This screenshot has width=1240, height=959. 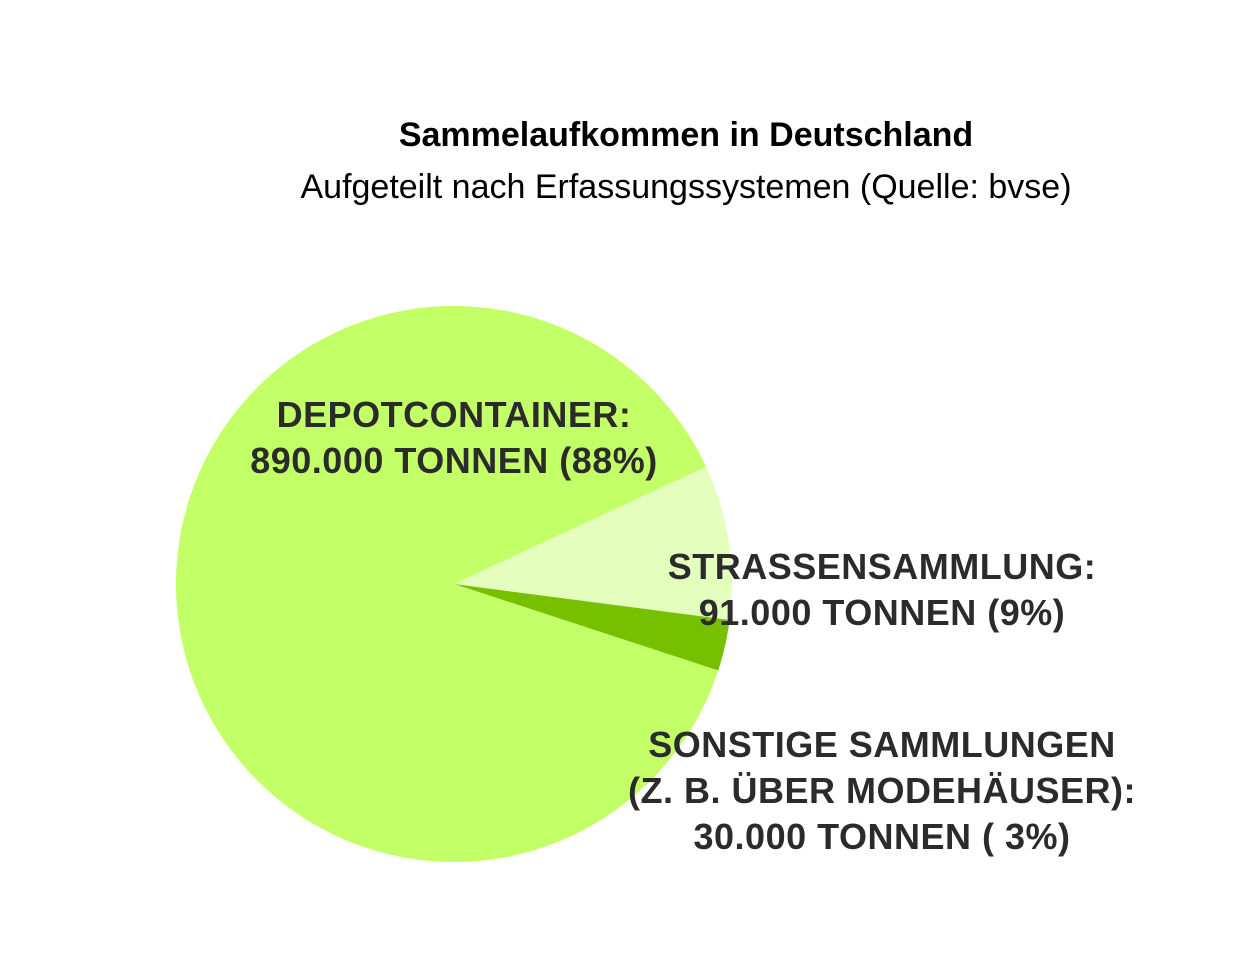 I want to click on label-sonstige-name: SONSTIGE SAMMLUNGEN, so click(x=882, y=744).